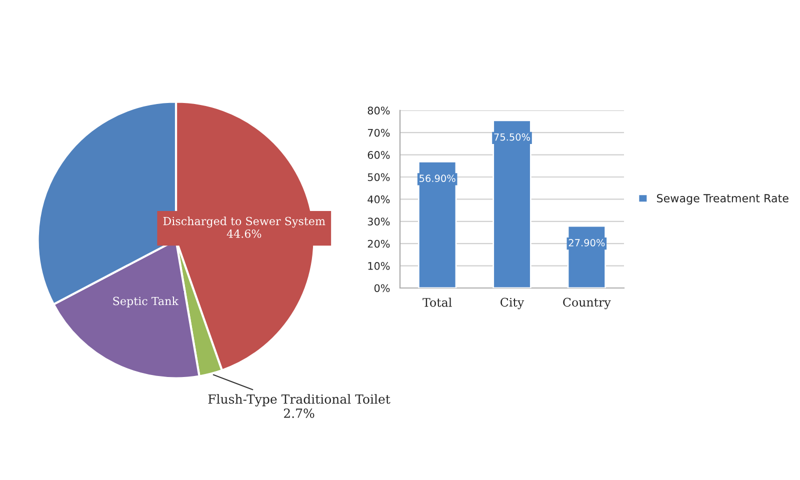  Describe the element at coordinates (586, 242) in the screenshot. I see `text: 27.90%` at that location.